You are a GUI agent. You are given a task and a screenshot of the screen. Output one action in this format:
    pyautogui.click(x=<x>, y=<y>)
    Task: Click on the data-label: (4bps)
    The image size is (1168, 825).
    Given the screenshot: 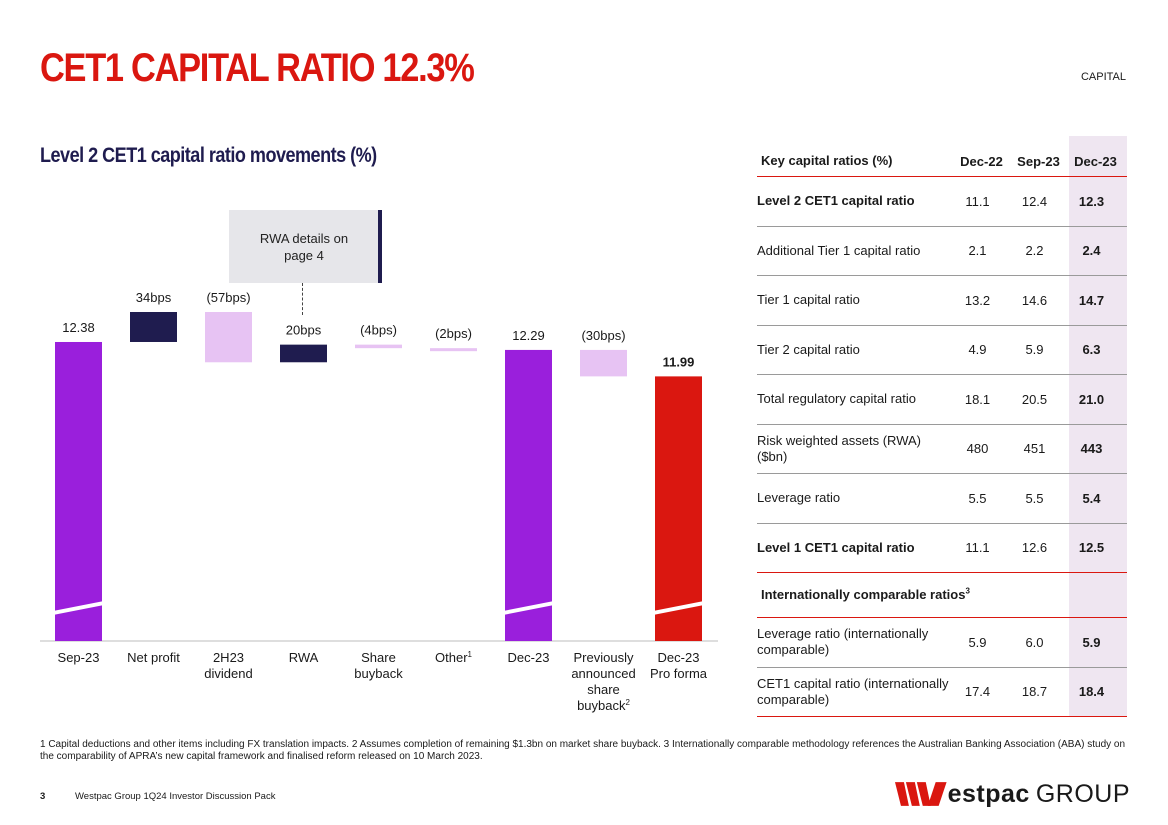 What is the action you would take?
    pyautogui.click(x=378, y=330)
    